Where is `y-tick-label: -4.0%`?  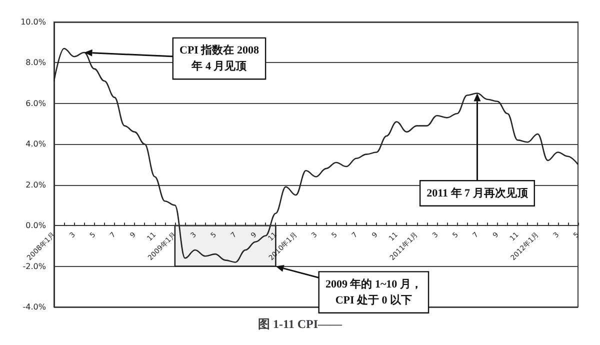
y-tick-label: -4.0% is located at coordinates (34, 307).